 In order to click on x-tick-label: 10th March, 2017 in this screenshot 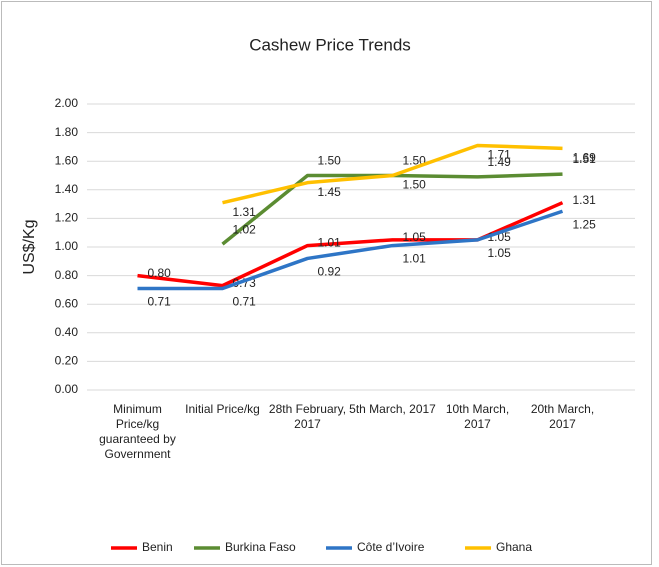, I will do `click(477, 416)`.